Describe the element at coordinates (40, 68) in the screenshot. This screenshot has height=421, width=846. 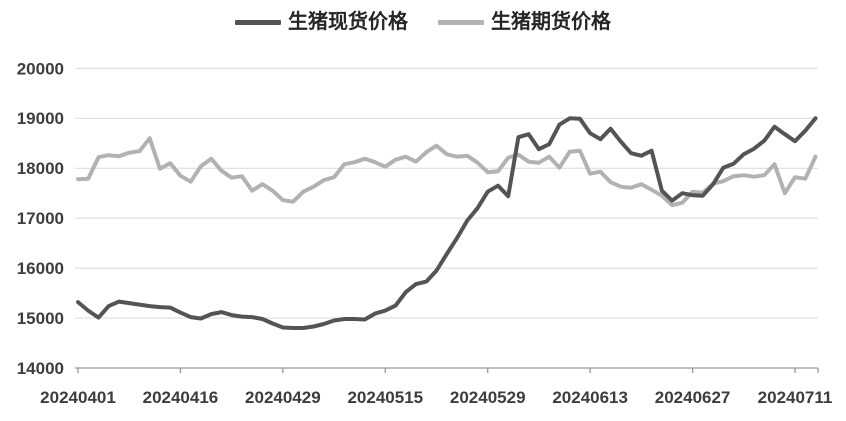
I see `y-tick-label: 20000` at that location.